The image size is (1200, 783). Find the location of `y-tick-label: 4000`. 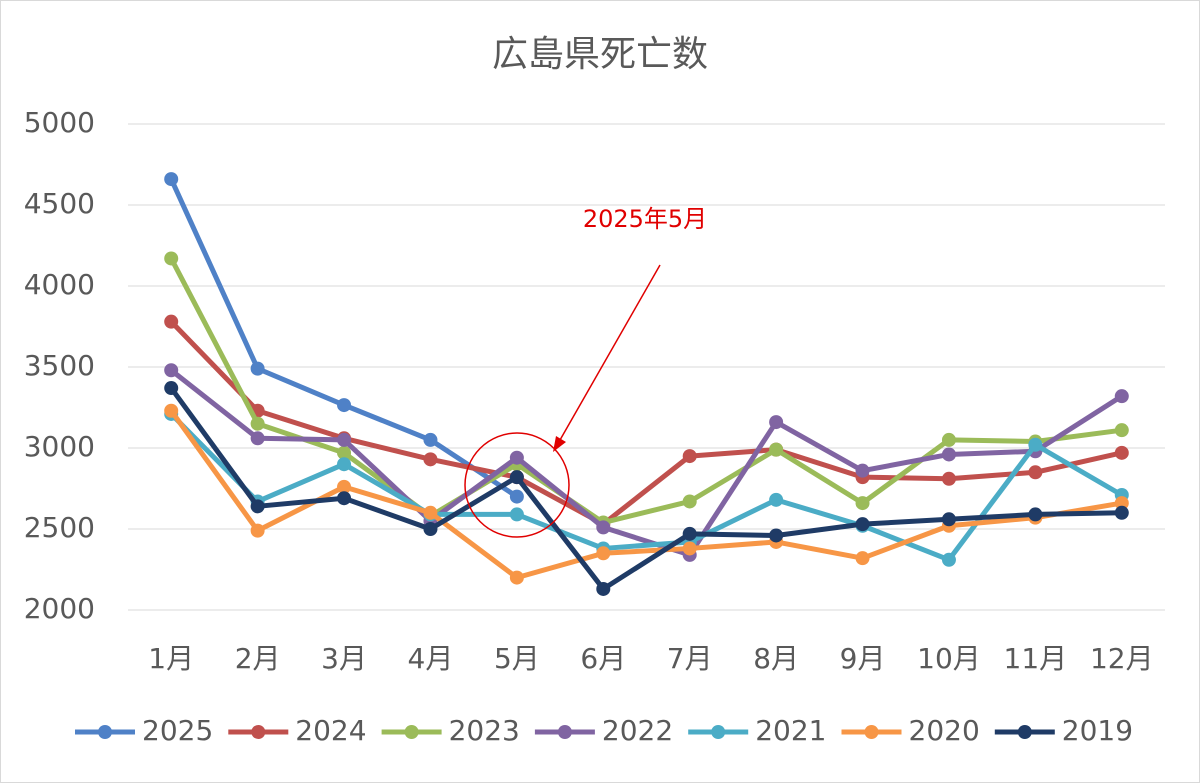

y-tick-label: 4000 is located at coordinates (59, 284).